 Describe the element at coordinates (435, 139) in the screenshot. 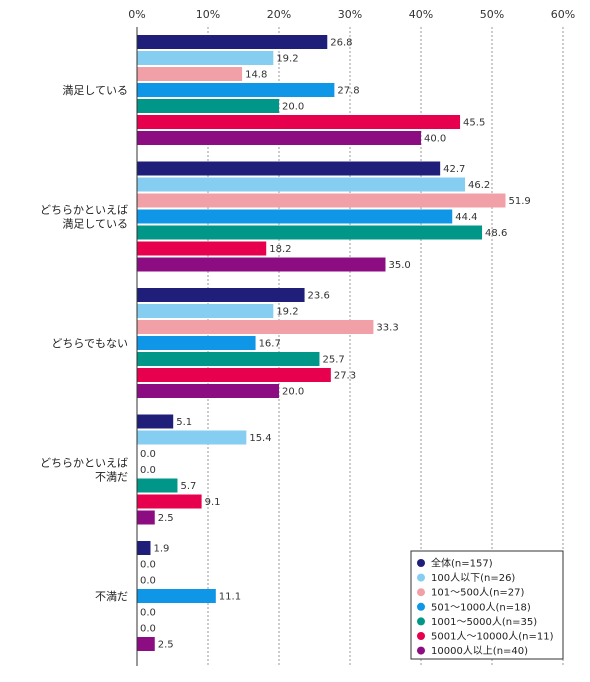

I see `data-label: 40.0` at that location.